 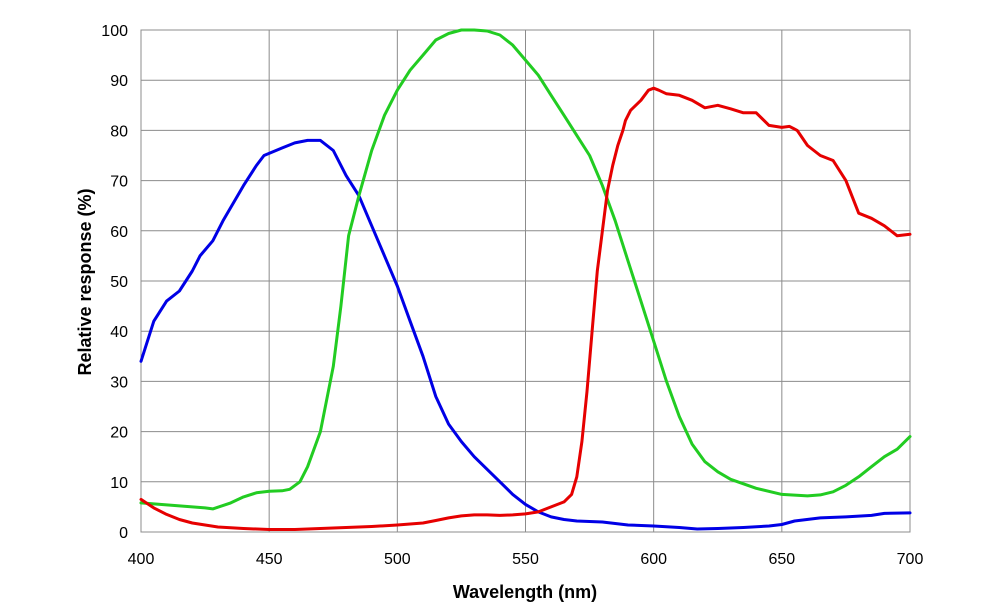 I want to click on y-tick-label: 50, so click(x=119, y=282).